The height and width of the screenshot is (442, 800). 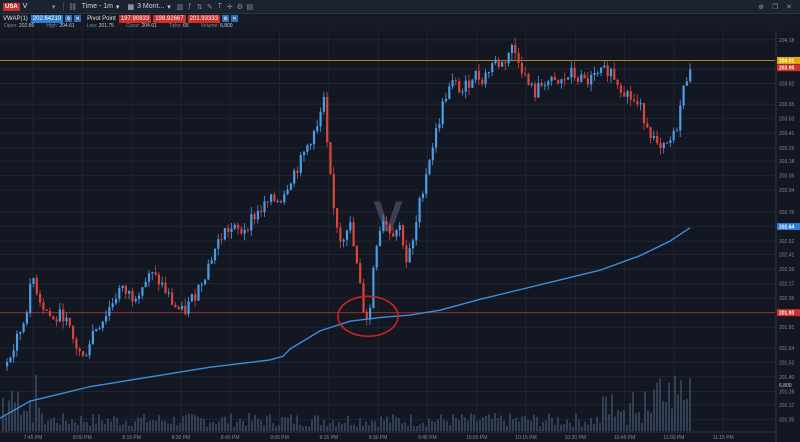 I want to click on y-axis-tick-label: 202.76, so click(x=787, y=213).